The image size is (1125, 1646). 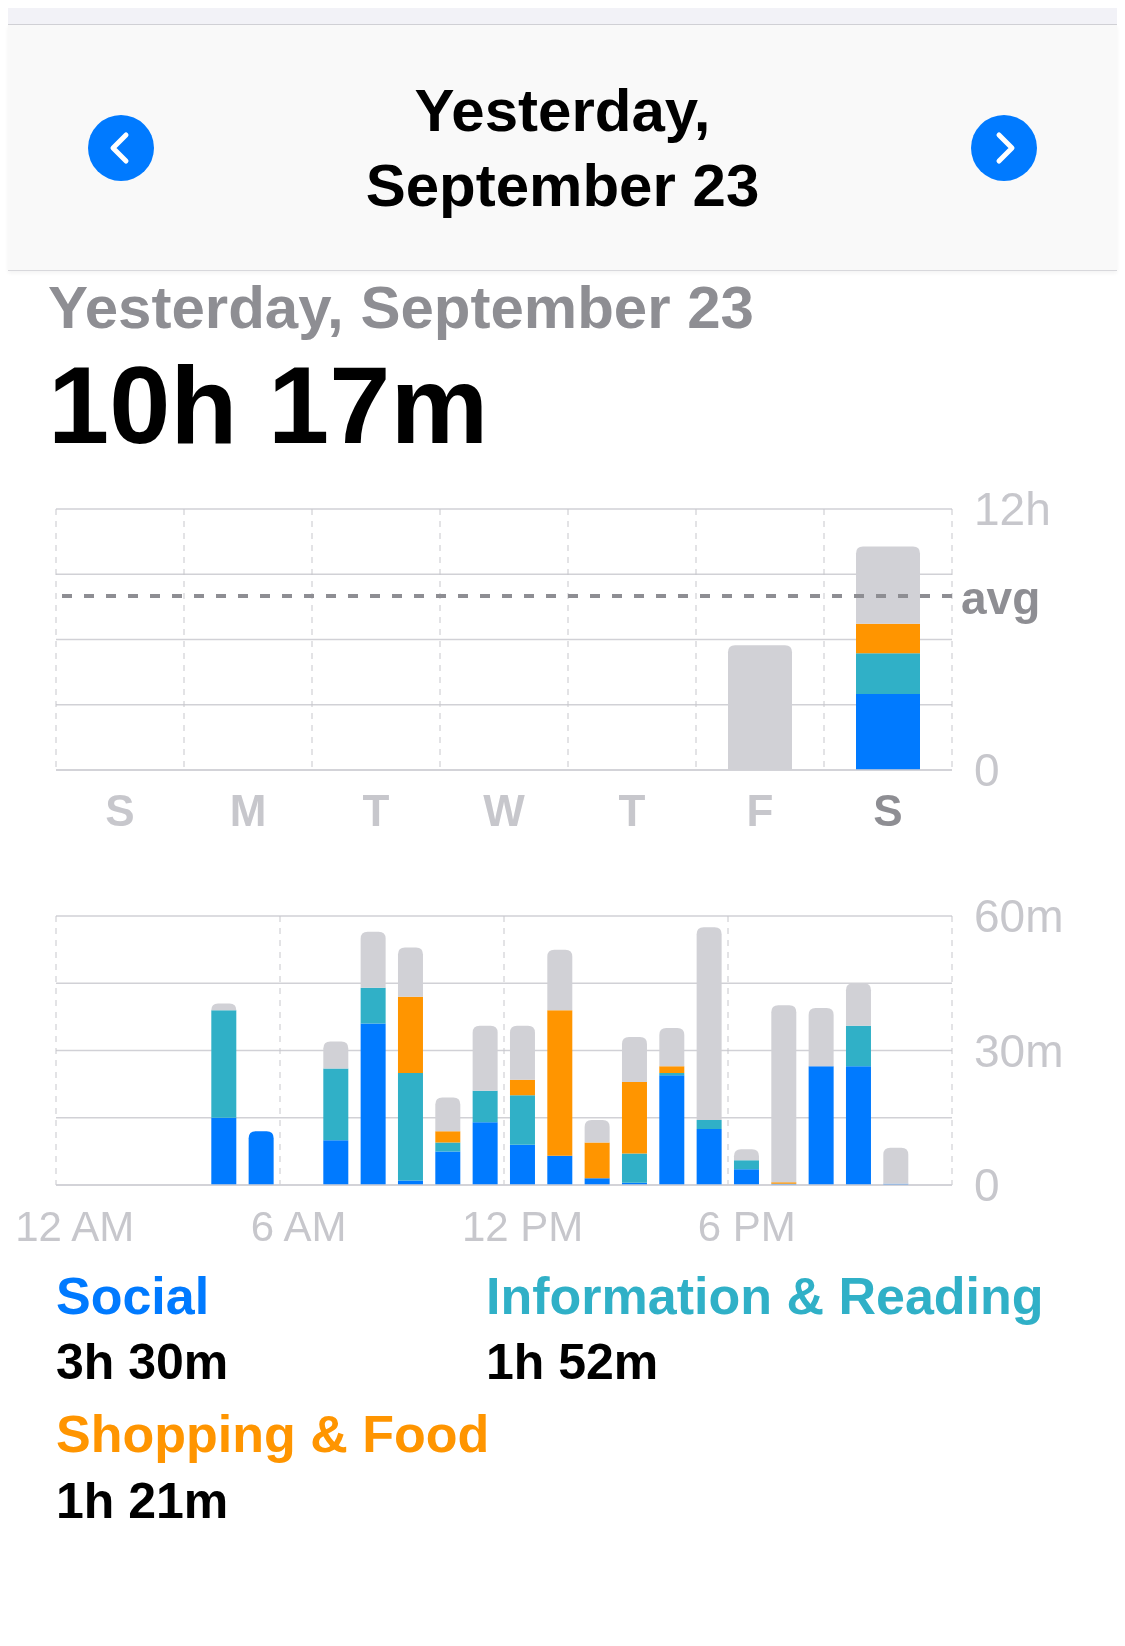 I want to click on text: 1h 21m, so click(x=143, y=1501).